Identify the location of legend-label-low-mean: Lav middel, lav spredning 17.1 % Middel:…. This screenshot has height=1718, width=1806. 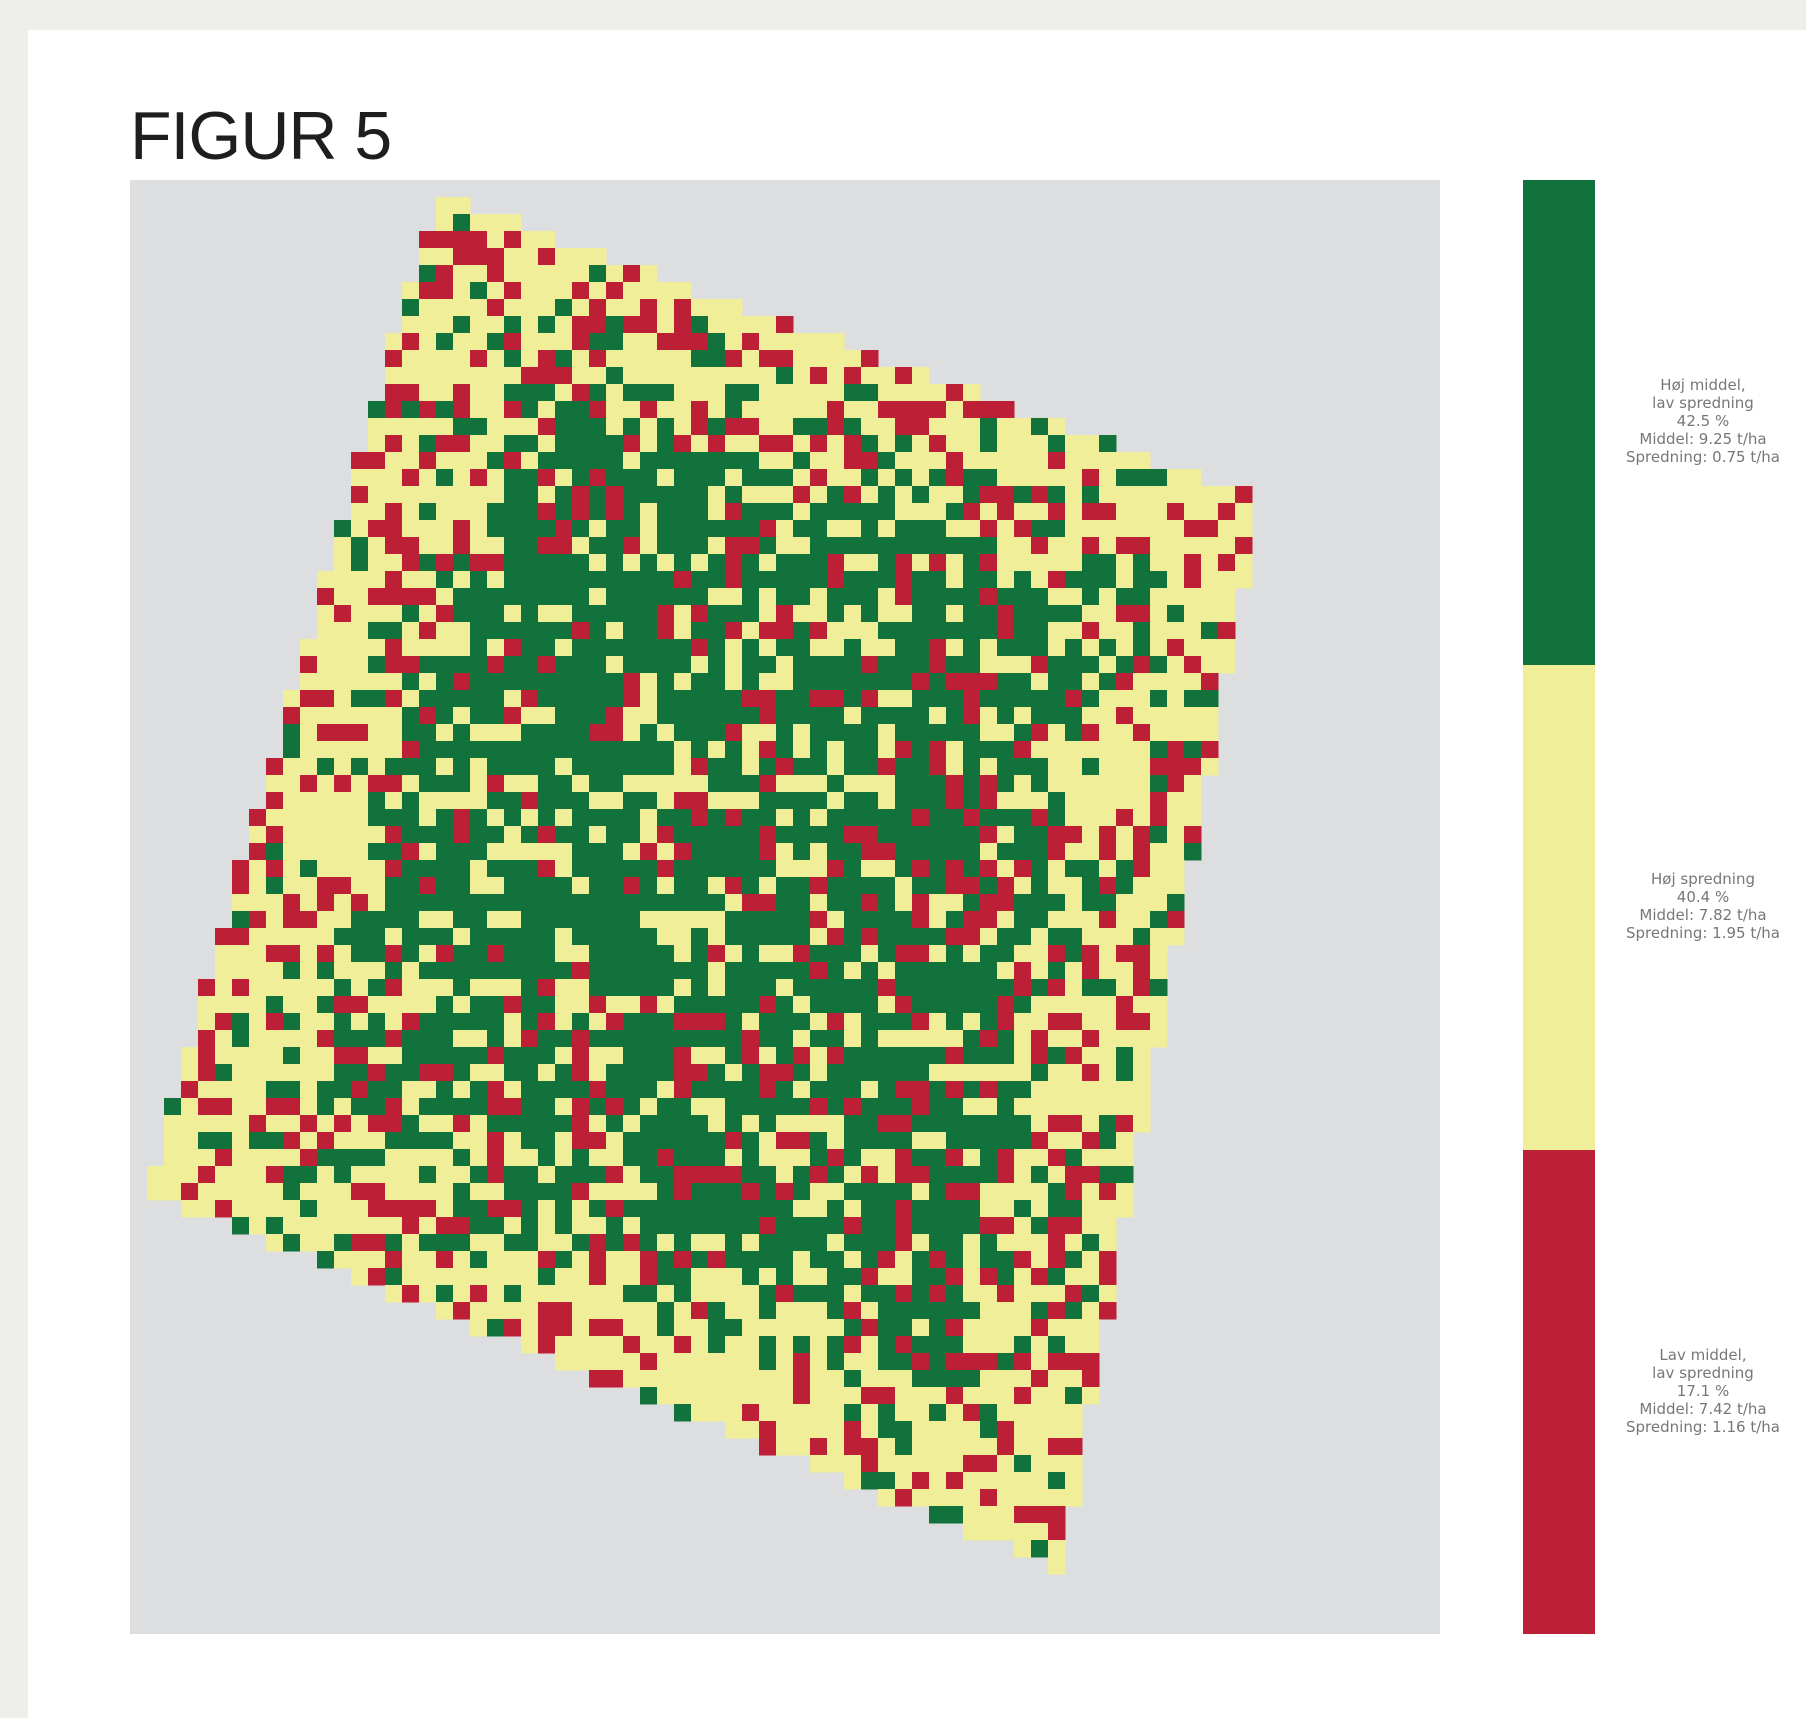
(1703, 1391).